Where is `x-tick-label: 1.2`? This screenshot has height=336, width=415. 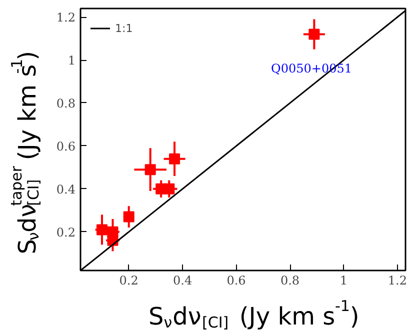
x-tick-label: 1.2 is located at coordinates (397, 281).